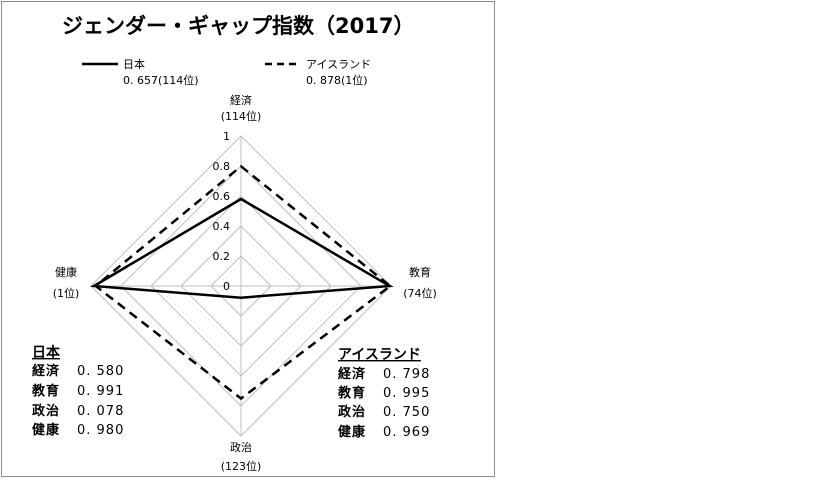 The height and width of the screenshot is (480, 819). What do you see at coordinates (100, 391) in the screenshot?
I see `table-japan-value-education: 0. 991` at bounding box center [100, 391].